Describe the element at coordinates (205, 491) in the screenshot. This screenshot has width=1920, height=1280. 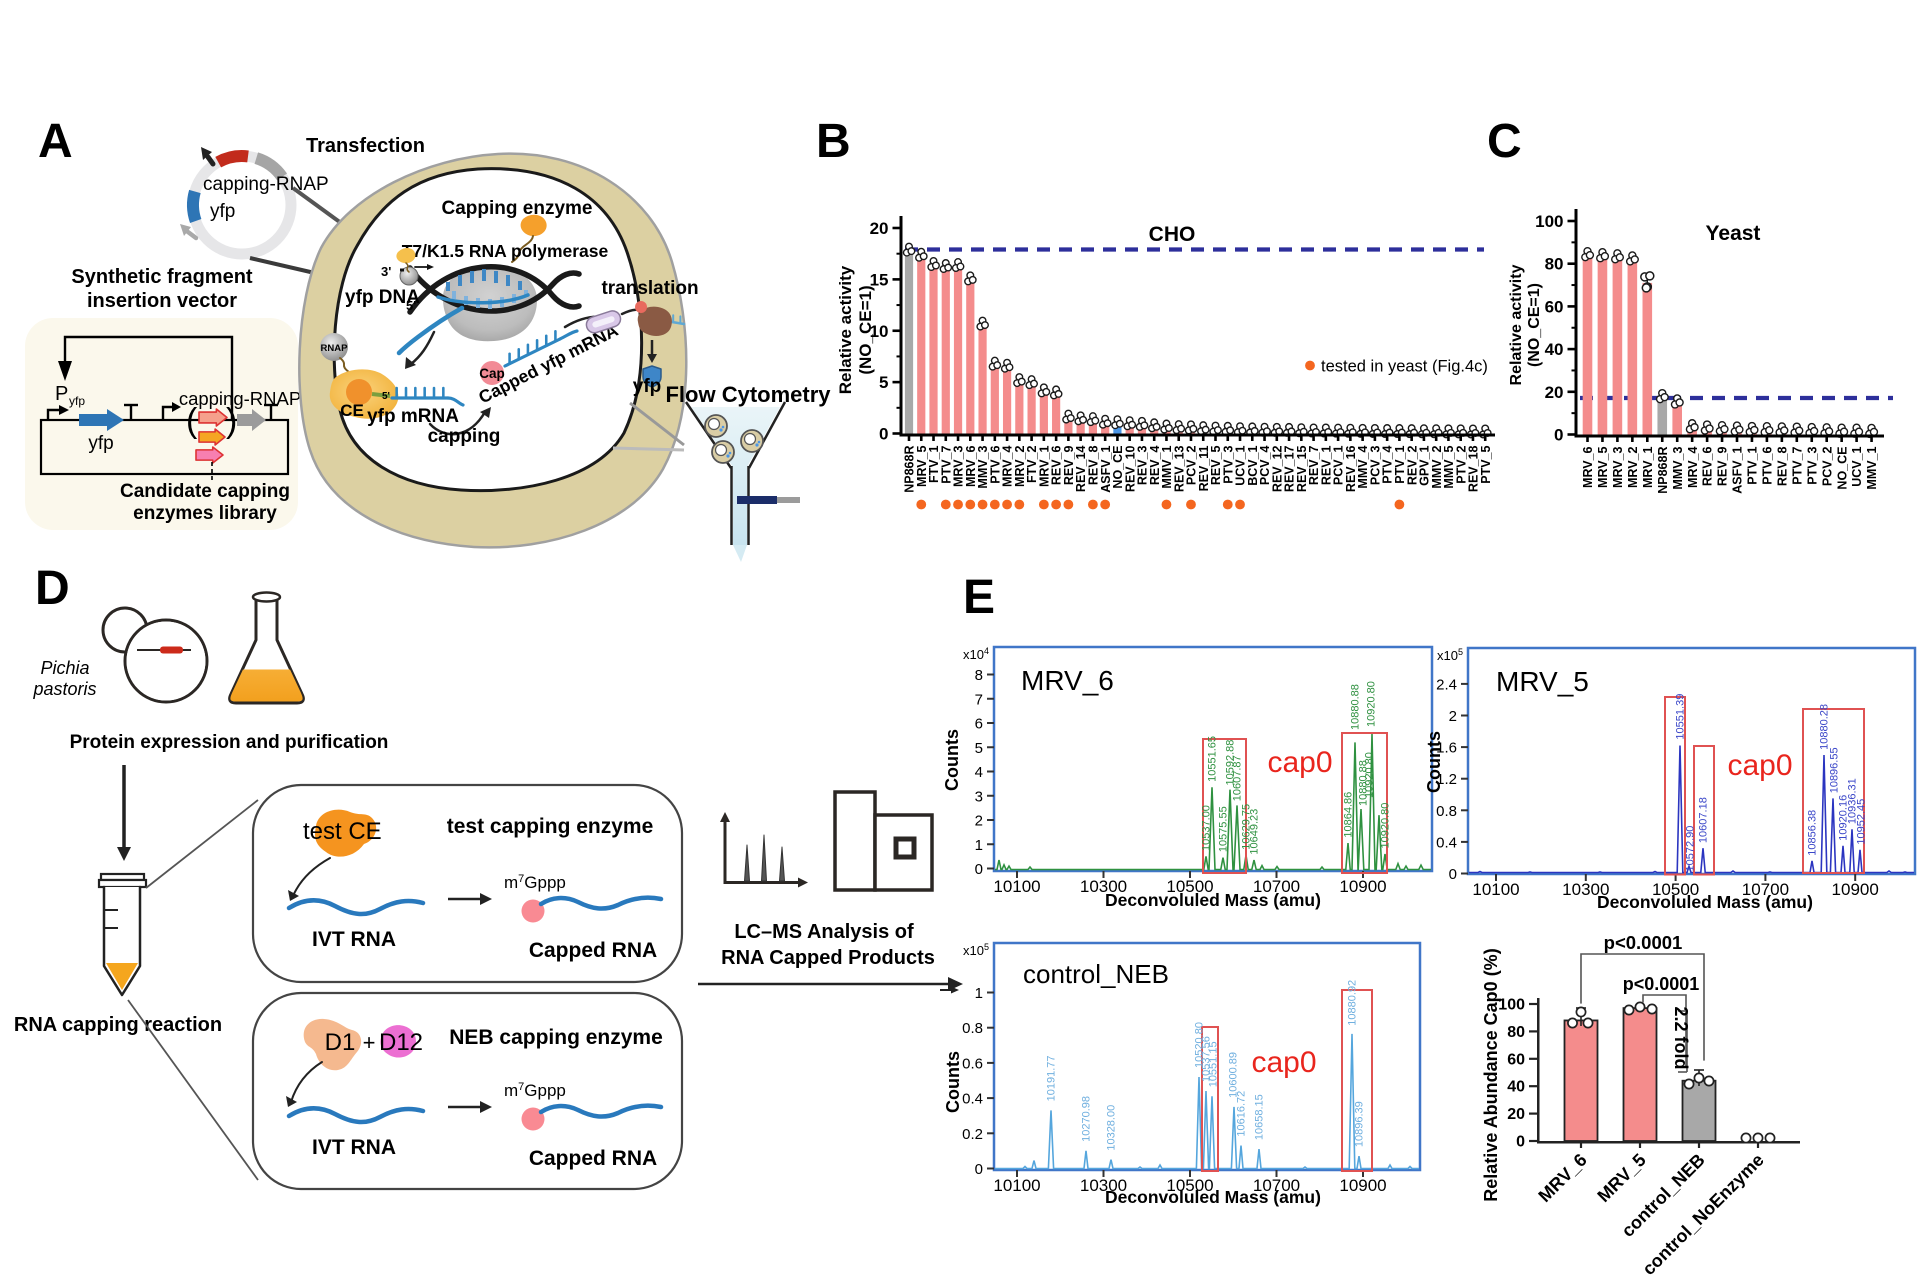
I see `svg-text: Candidate capping` at that location.